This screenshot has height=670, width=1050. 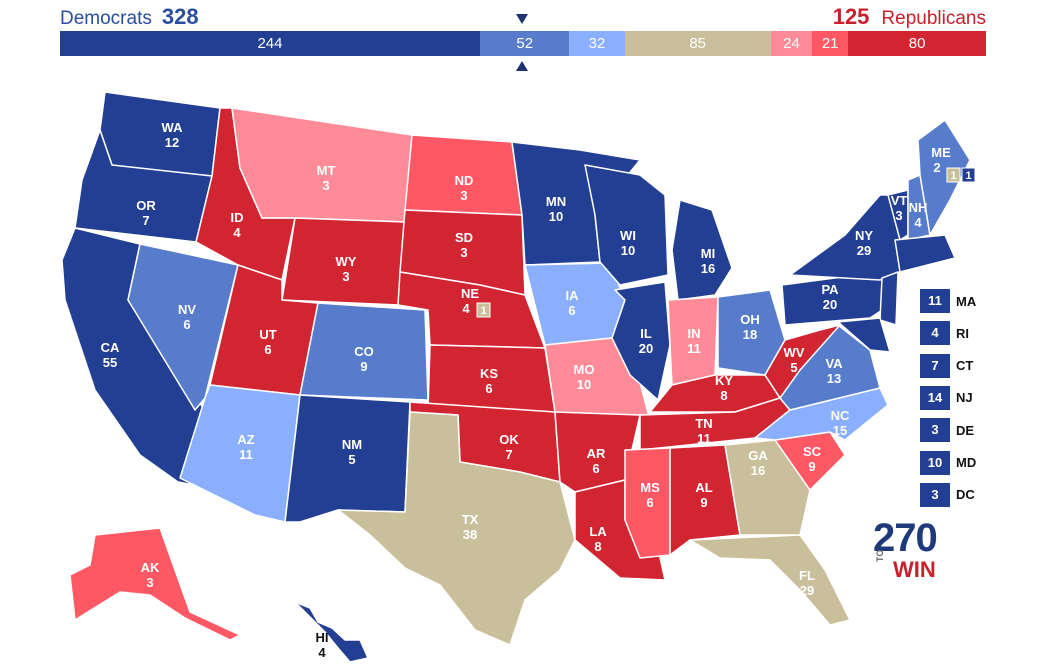 What do you see at coordinates (145, 220) in the screenshot?
I see `state-ev-or: 7` at bounding box center [145, 220].